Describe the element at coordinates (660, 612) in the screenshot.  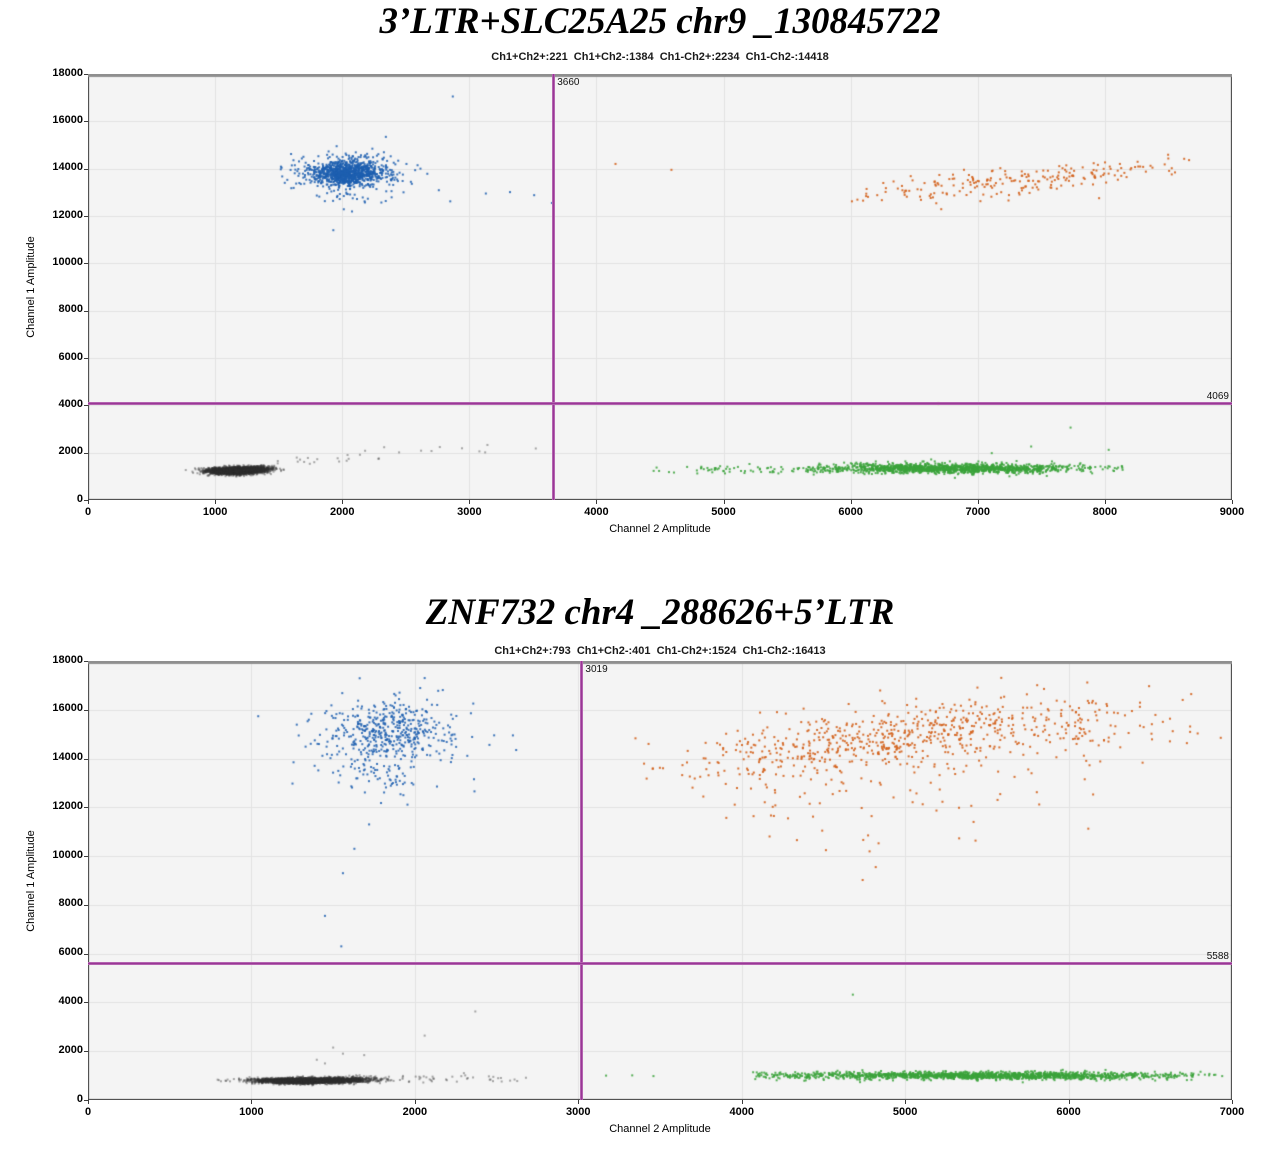
I see `chart-title: ZNF732 chr4 _288626+5’LTR` at that location.